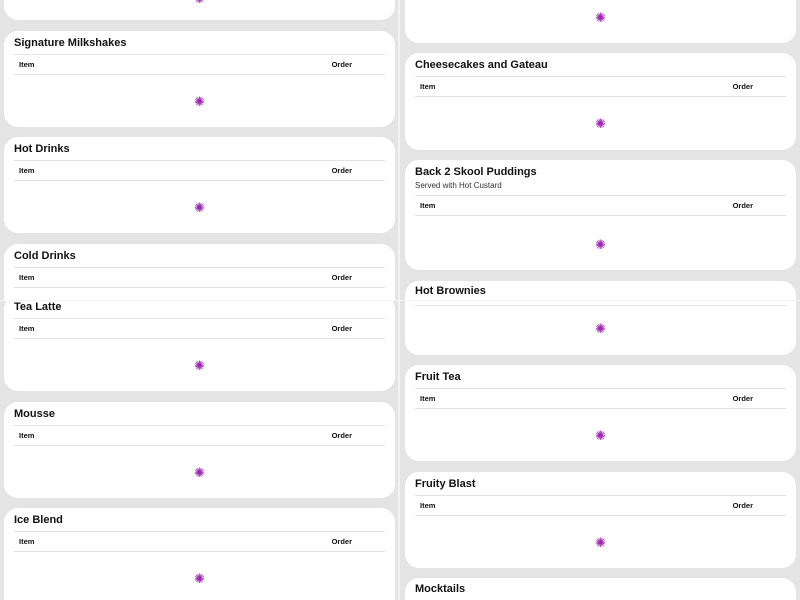  I want to click on section-cold-drinks: Cold Drinks Item Order, so click(199, 272).